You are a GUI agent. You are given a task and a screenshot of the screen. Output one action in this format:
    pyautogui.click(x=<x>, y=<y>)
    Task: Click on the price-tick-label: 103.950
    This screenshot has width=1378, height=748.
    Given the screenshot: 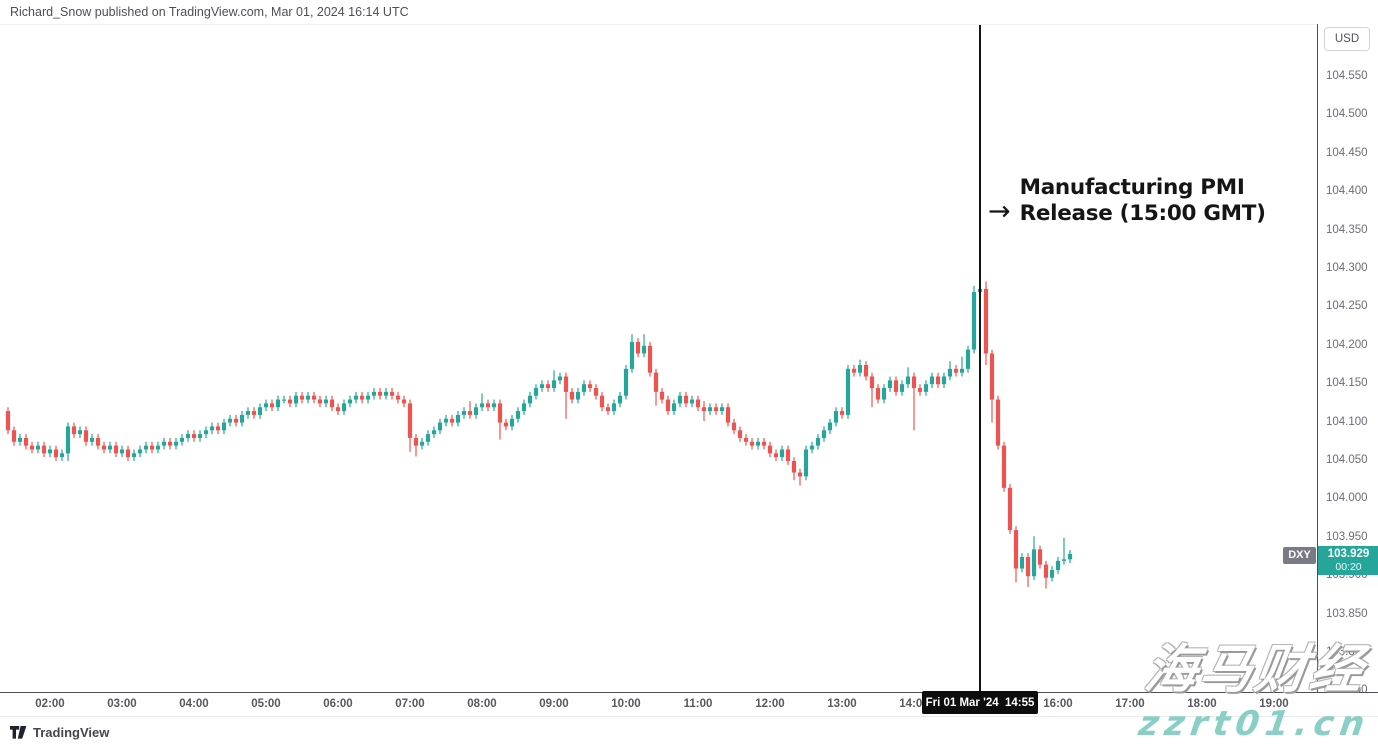 What is the action you would take?
    pyautogui.click(x=1347, y=536)
    